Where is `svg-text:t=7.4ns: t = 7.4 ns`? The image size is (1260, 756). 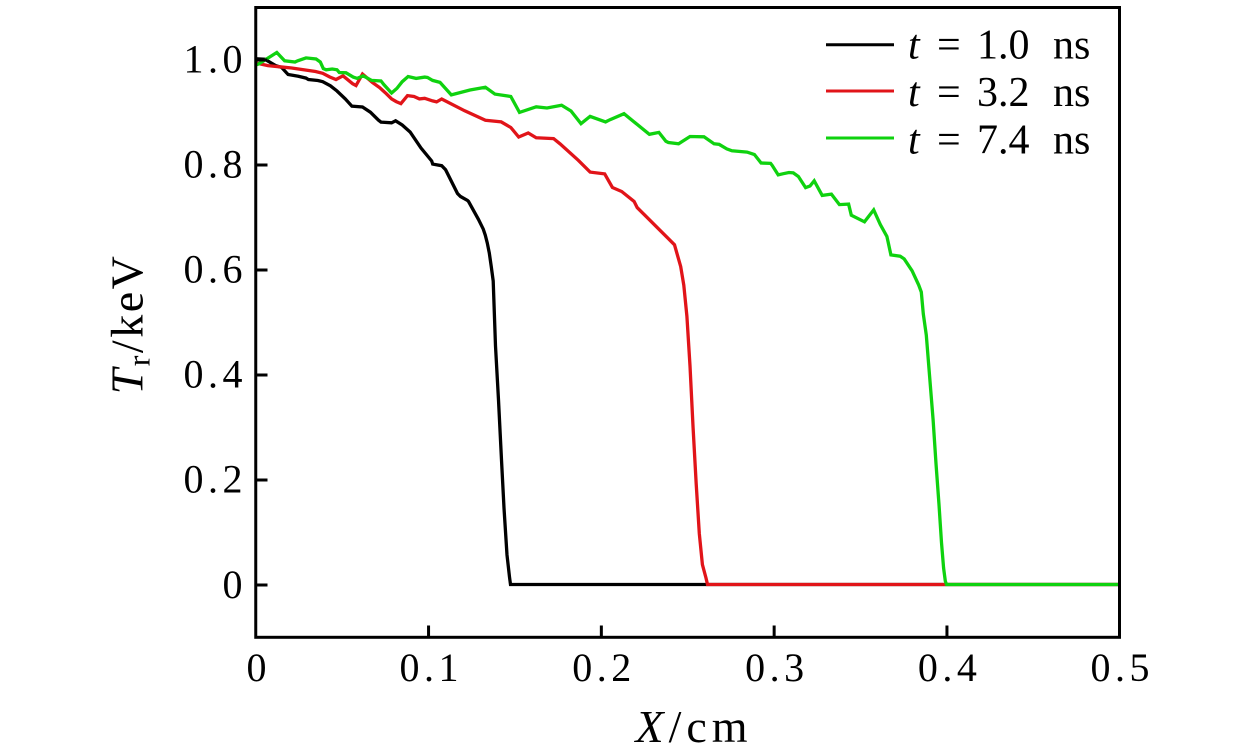 svg-text:t=7.4ns: t = 7.4 ns is located at coordinates (999, 141).